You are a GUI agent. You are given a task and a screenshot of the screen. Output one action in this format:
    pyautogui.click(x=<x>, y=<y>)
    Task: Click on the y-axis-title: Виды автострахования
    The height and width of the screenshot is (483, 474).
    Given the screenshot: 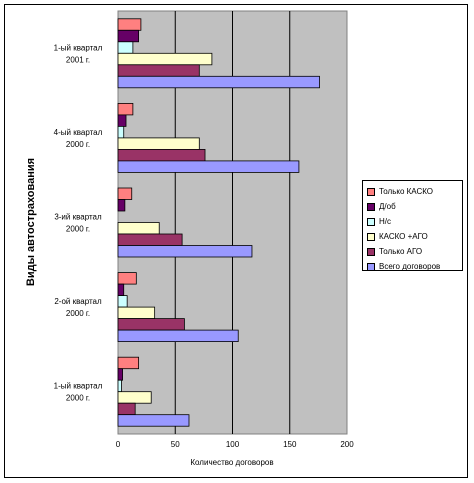 What is the action you would take?
    pyautogui.click(x=31, y=222)
    